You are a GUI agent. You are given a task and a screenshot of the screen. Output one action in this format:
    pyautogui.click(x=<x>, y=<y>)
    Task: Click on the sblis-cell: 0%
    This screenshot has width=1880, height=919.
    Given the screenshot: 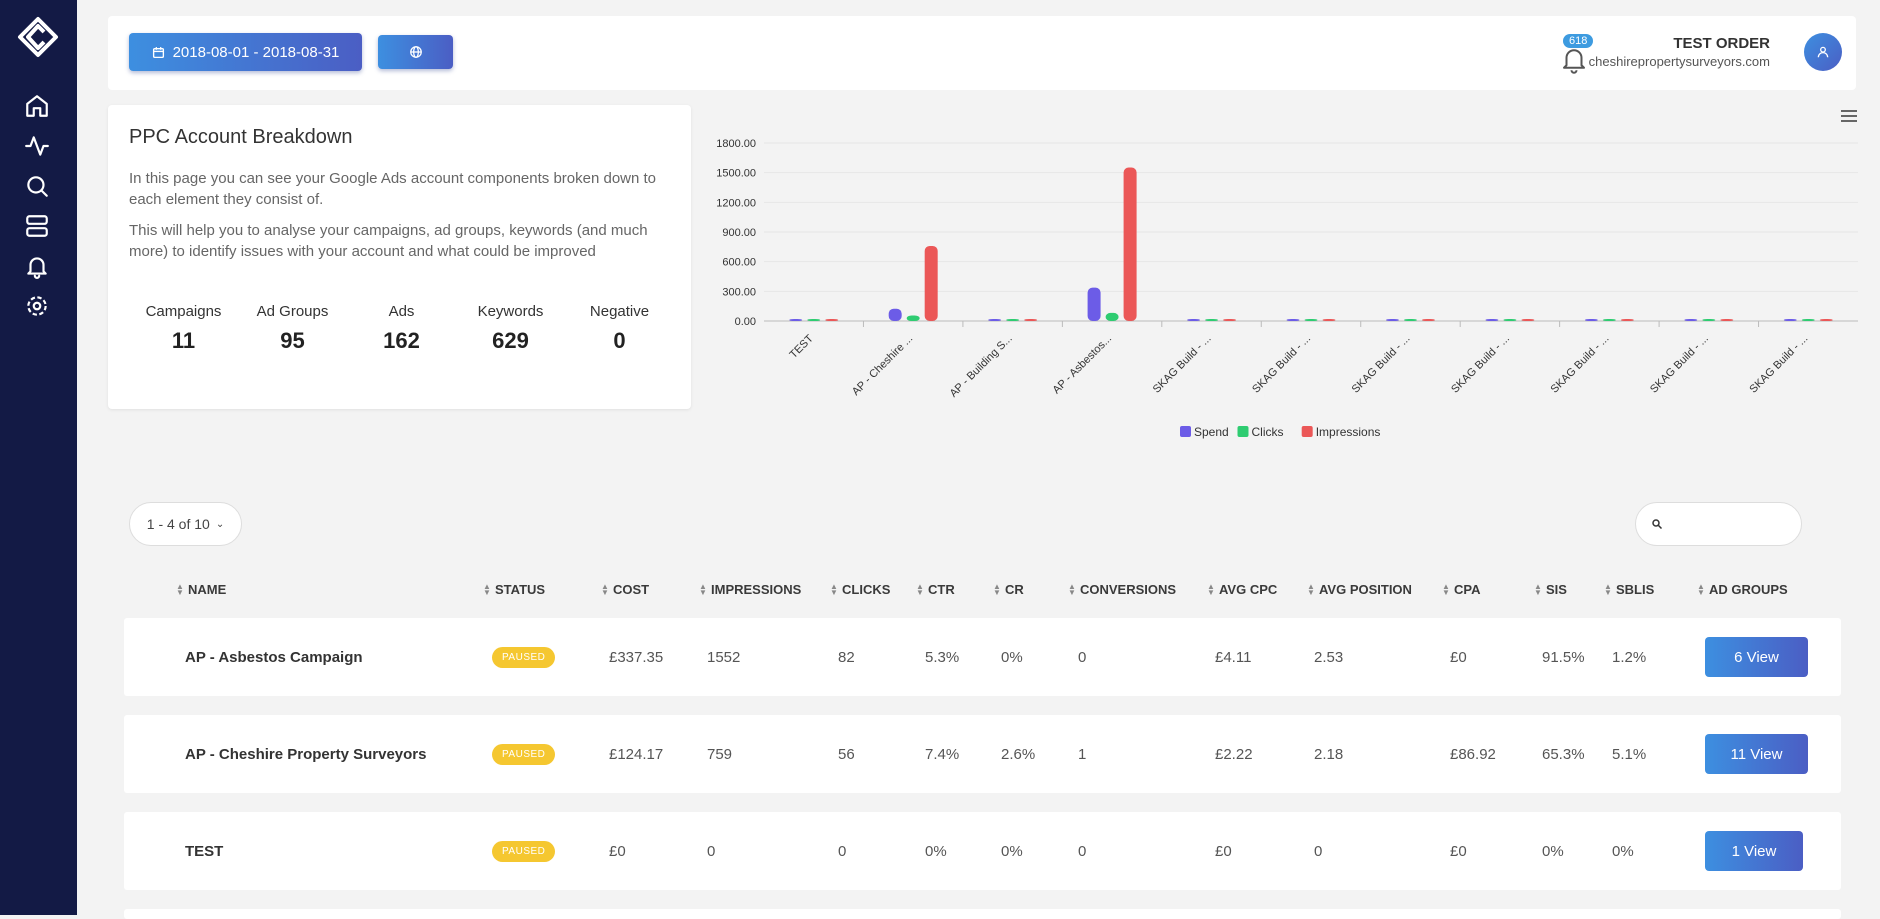 What is the action you would take?
    pyautogui.click(x=1623, y=851)
    